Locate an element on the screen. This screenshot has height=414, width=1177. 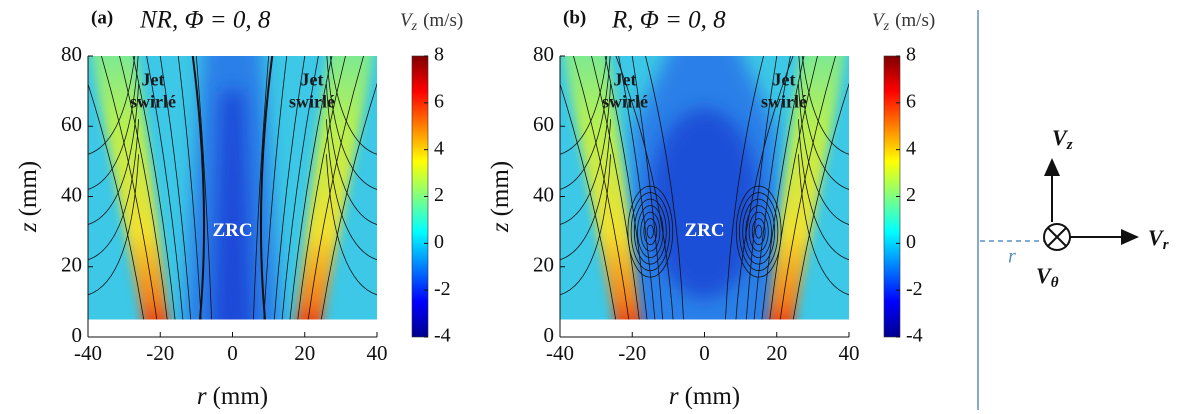
panel-title: NR, Φ = 0, 8 is located at coordinates (205, 20).